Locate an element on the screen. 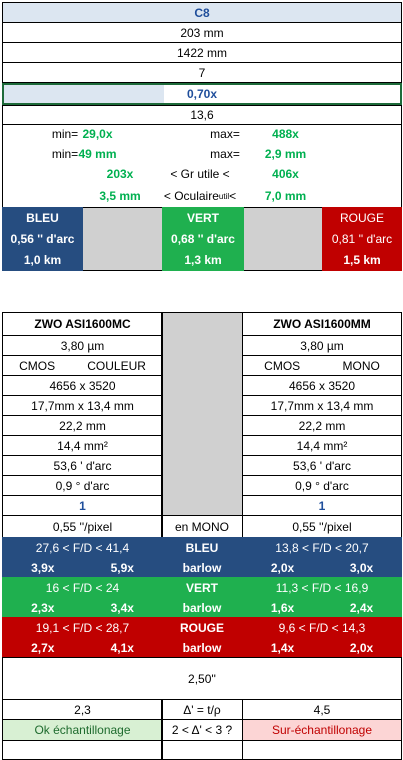 Image resolution: width=403 pixels, height=760 pixels. cell-text: 5,9x is located at coordinates (122, 567).